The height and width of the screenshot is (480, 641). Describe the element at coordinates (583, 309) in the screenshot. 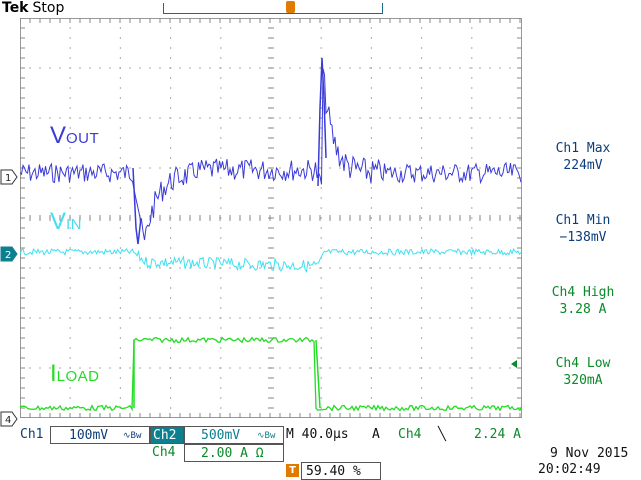

I see `measurement-value: 3.28 A` at that location.